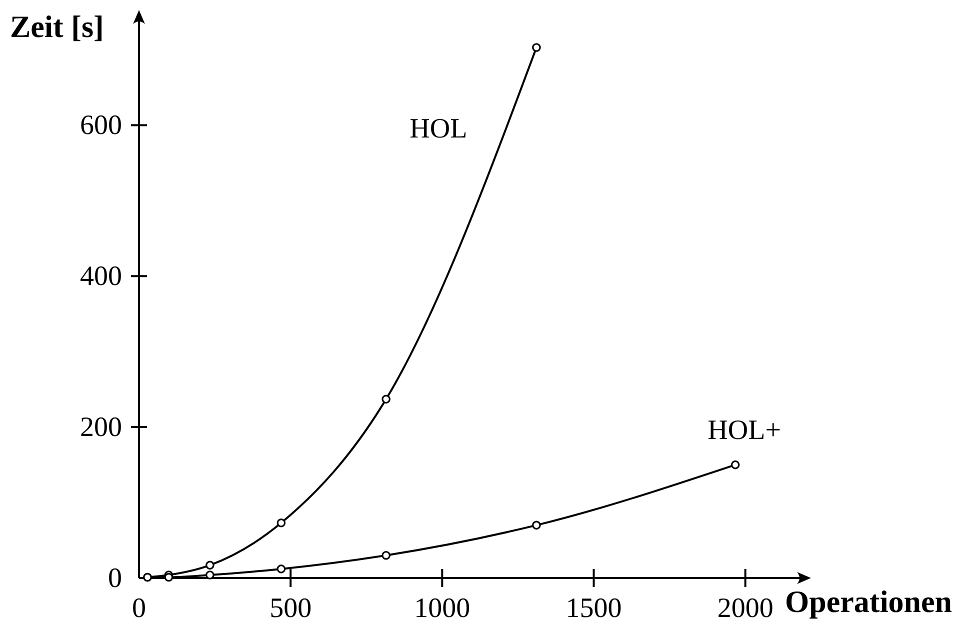  What do you see at coordinates (101, 428) in the screenshot?
I see `y-tick-label: 200` at bounding box center [101, 428].